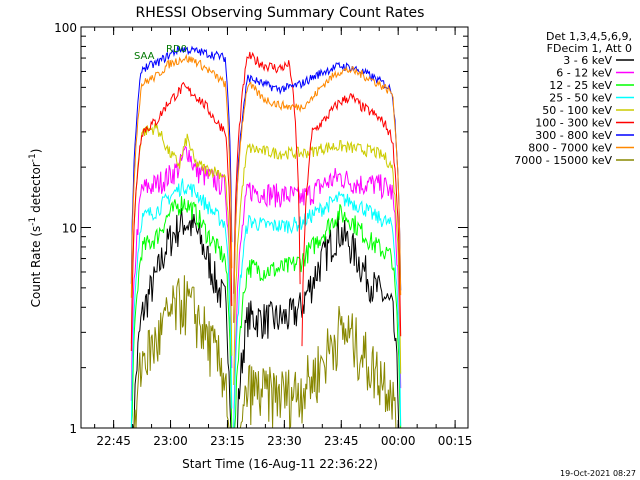  I want to click on footer-timestamp: 19-Oct-2021 08:27, so click(598, 473).